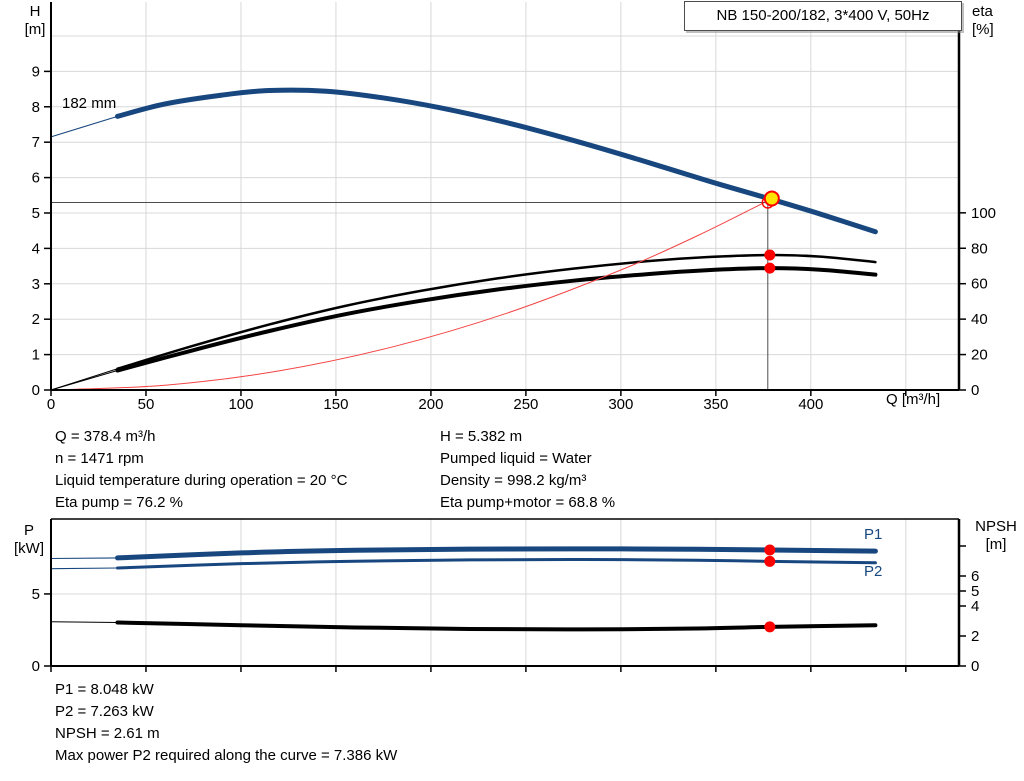  I want to click on bottom-left-axis-unit: P [kW], so click(29, 540).